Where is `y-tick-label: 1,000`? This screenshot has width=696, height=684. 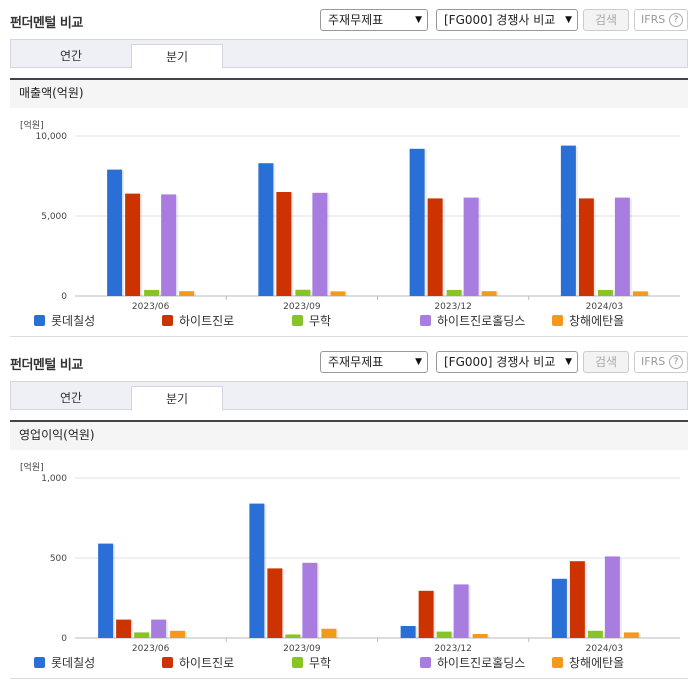 y-tick-label: 1,000 is located at coordinates (54, 479).